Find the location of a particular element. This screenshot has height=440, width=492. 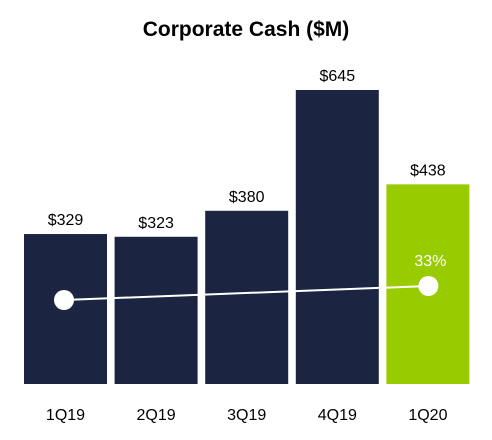

growth-label: 33% is located at coordinates (430, 261).